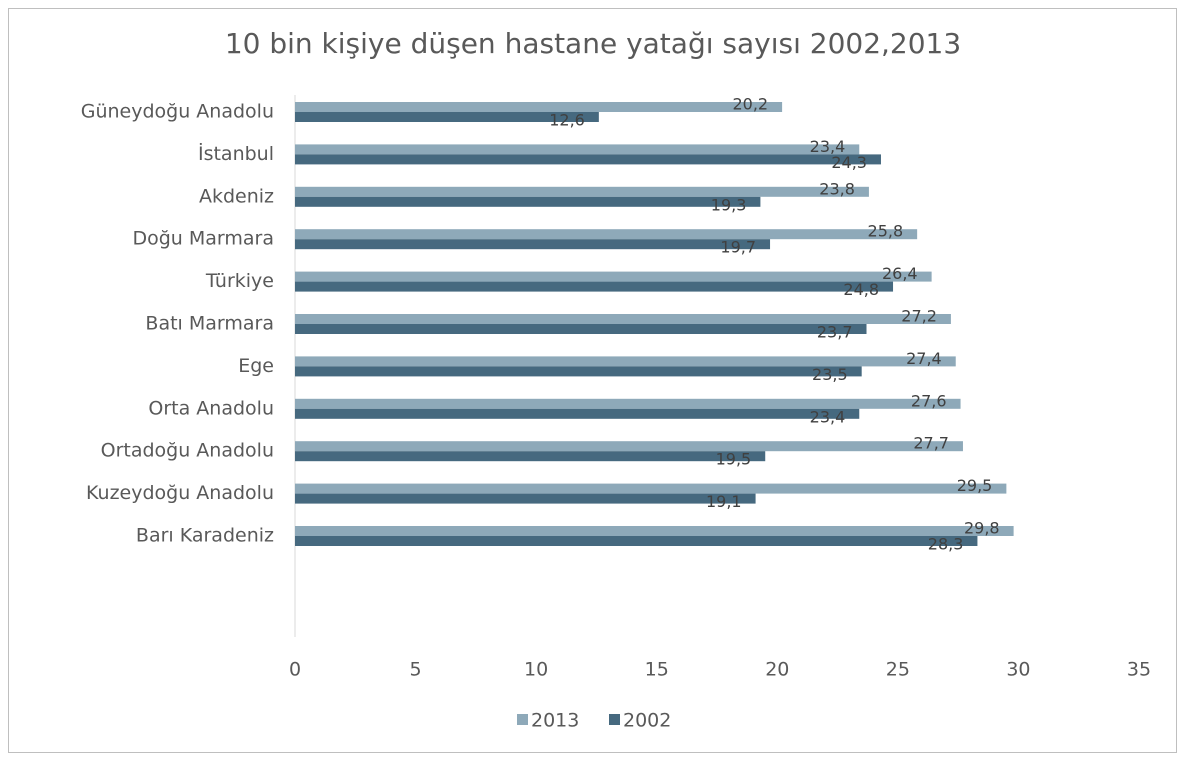  Describe the element at coordinates (898, 670) in the screenshot. I see `x-tick-label: 25` at that location.